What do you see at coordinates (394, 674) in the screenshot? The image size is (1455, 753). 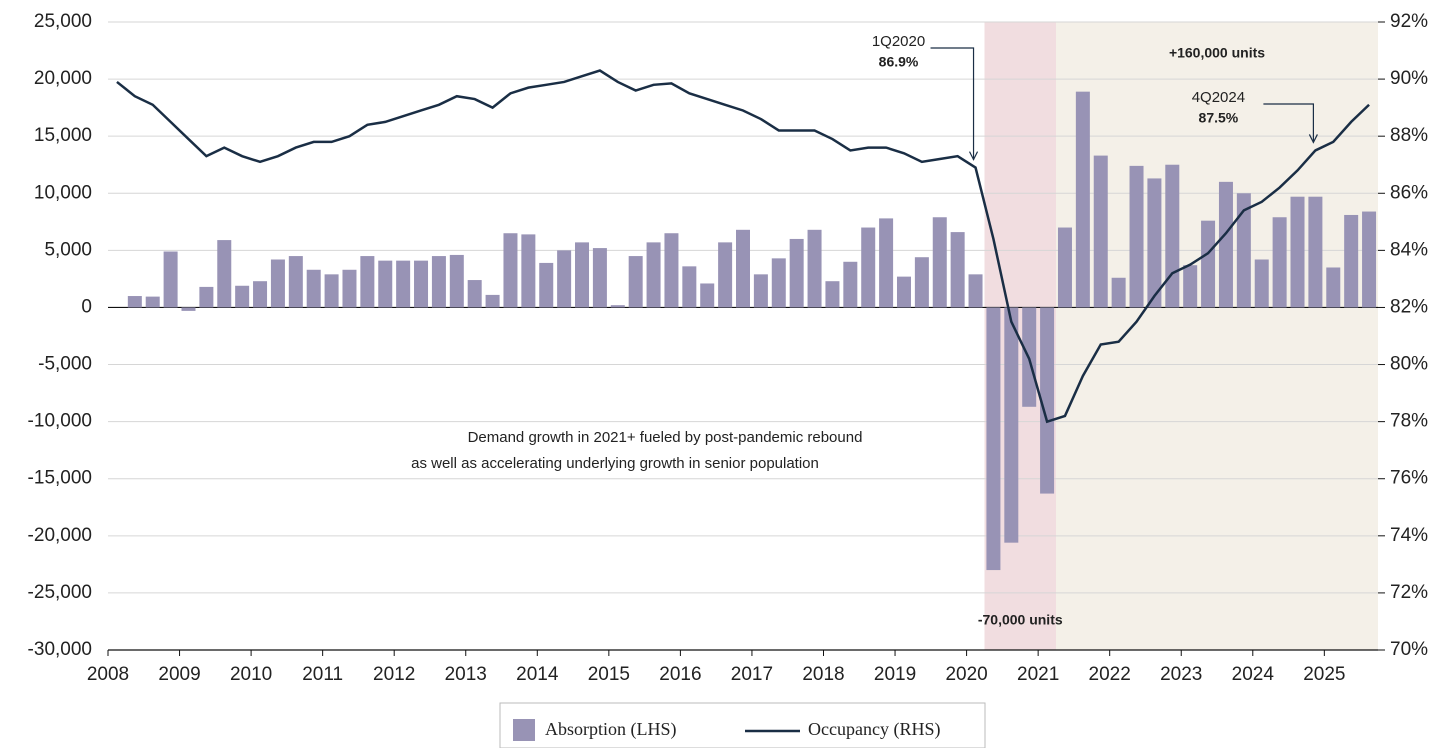 I see `x-tick-label: 2012` at bounding box center [394, 674].